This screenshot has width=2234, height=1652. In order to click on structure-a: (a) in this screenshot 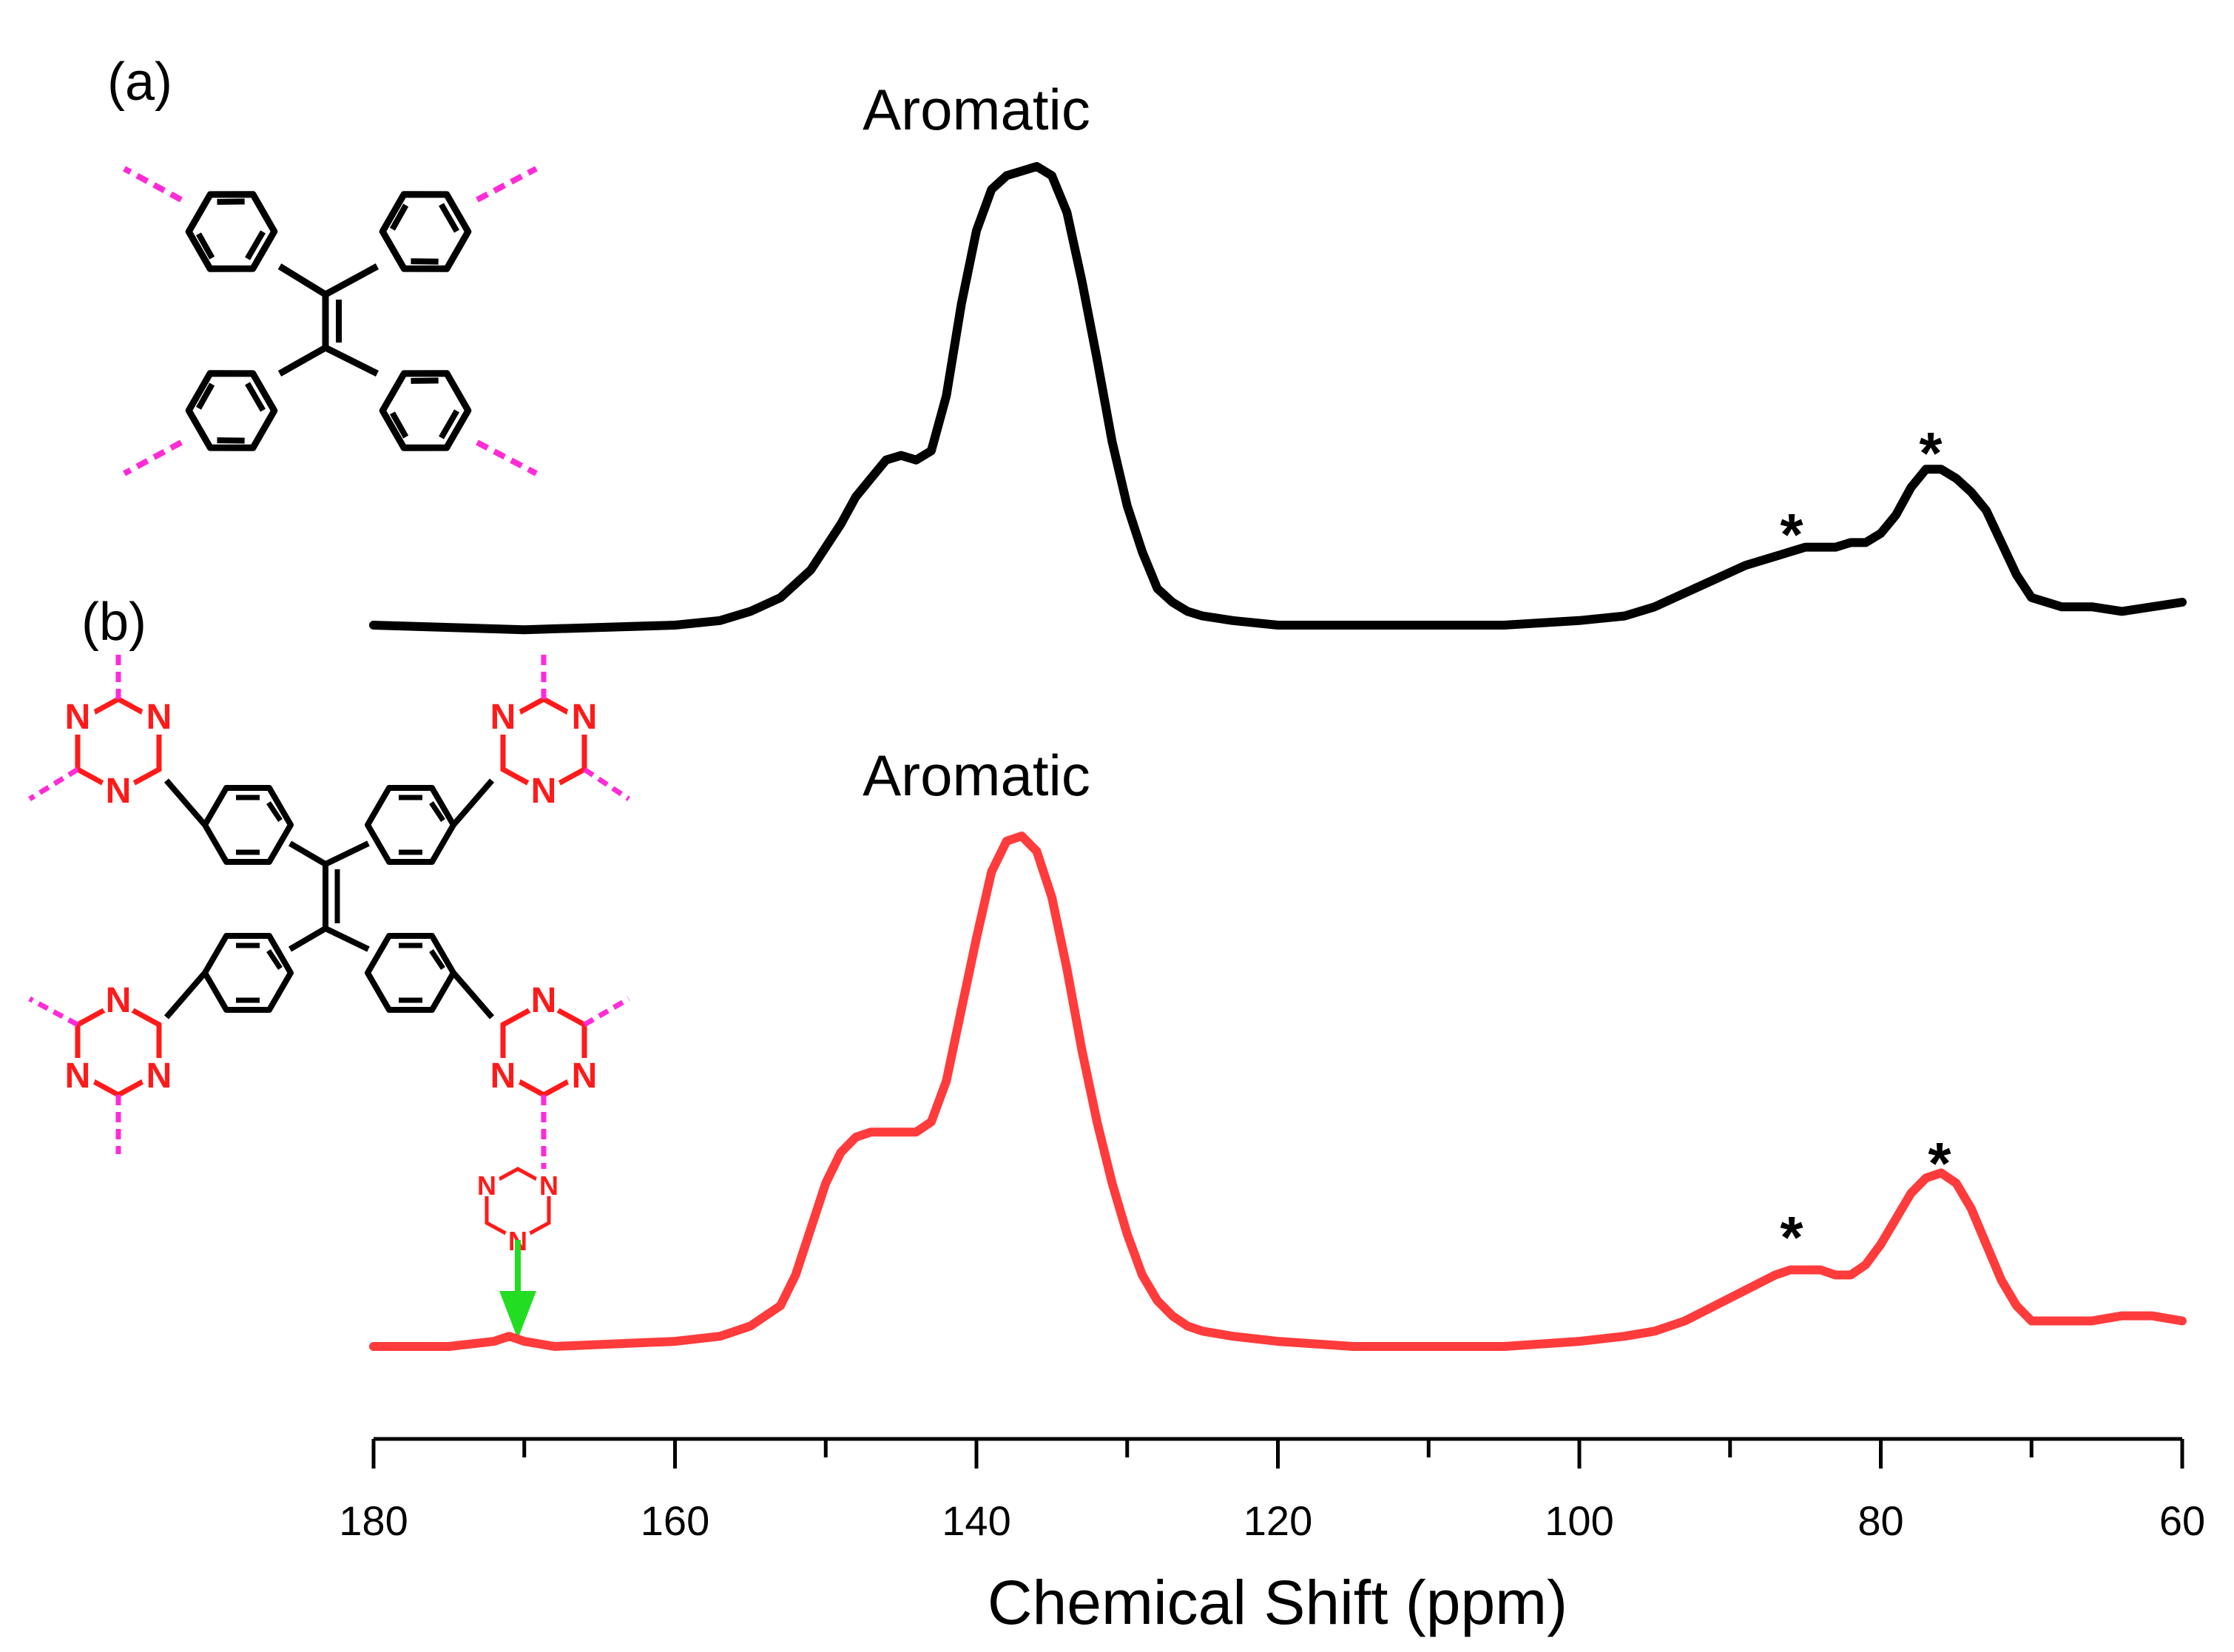, I will do `click(322, 264)`.